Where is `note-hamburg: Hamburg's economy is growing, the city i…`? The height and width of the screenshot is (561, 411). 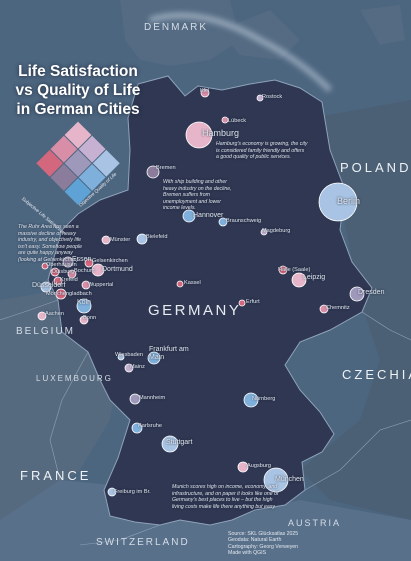
note-hamburg: Hamburg's economy is growing, the city i… is located at coordinates (262, 151).